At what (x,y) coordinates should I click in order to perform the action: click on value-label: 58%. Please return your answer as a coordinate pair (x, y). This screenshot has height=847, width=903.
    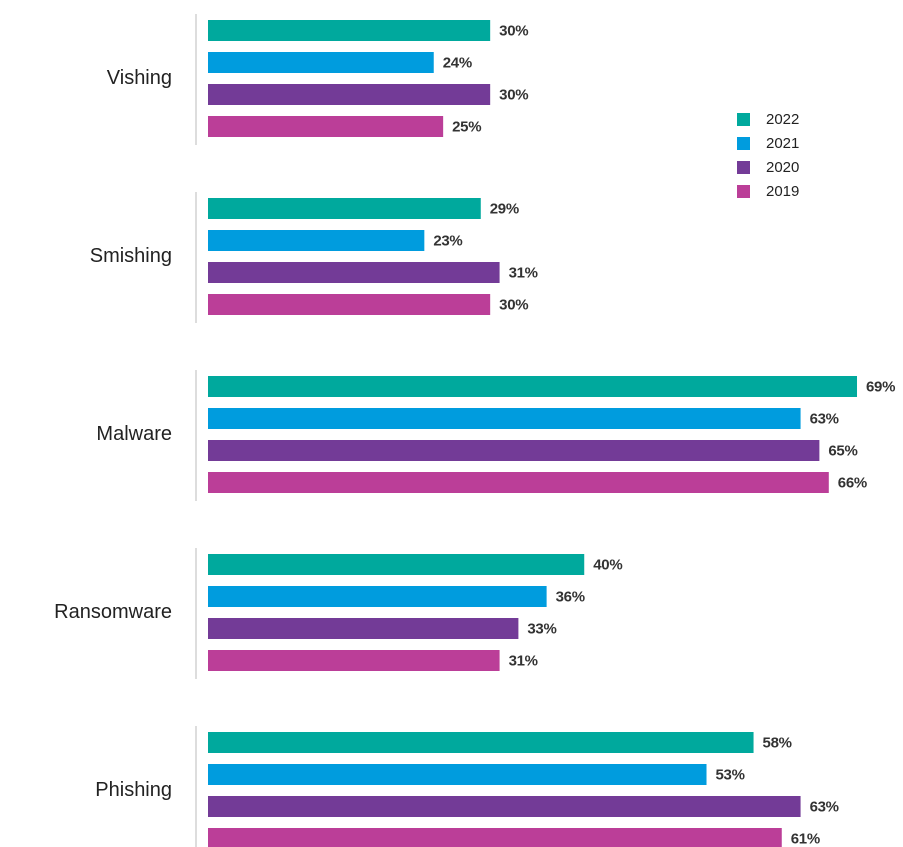
    Looking at the image, I should click on (777, 742).